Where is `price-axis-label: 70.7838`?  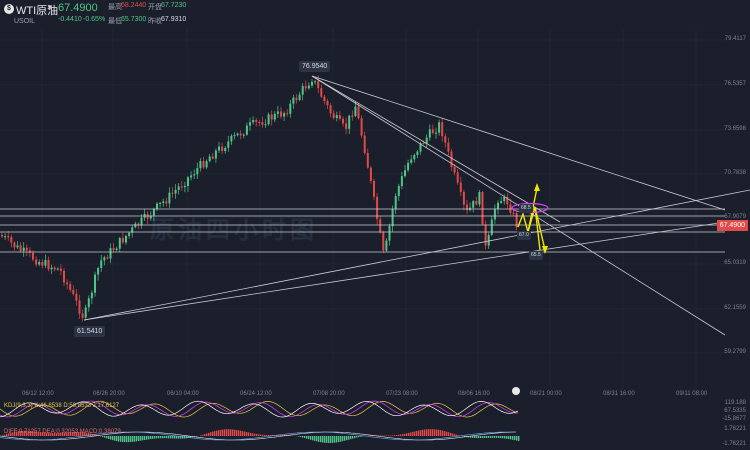 price-axis-label: 70.7838 is located at coordinates (735, 173).